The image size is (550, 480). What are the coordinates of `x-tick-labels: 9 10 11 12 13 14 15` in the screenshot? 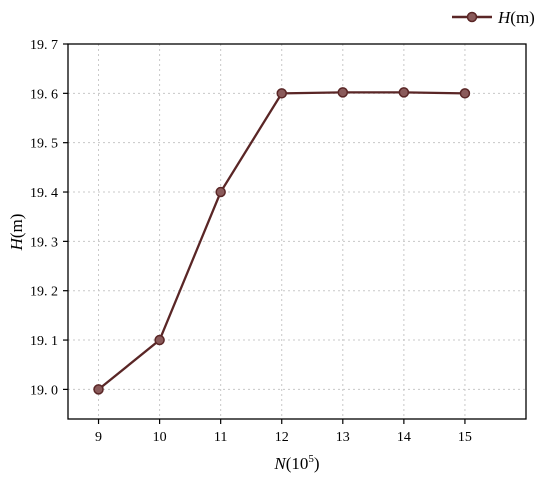 It's located at (283, 437).